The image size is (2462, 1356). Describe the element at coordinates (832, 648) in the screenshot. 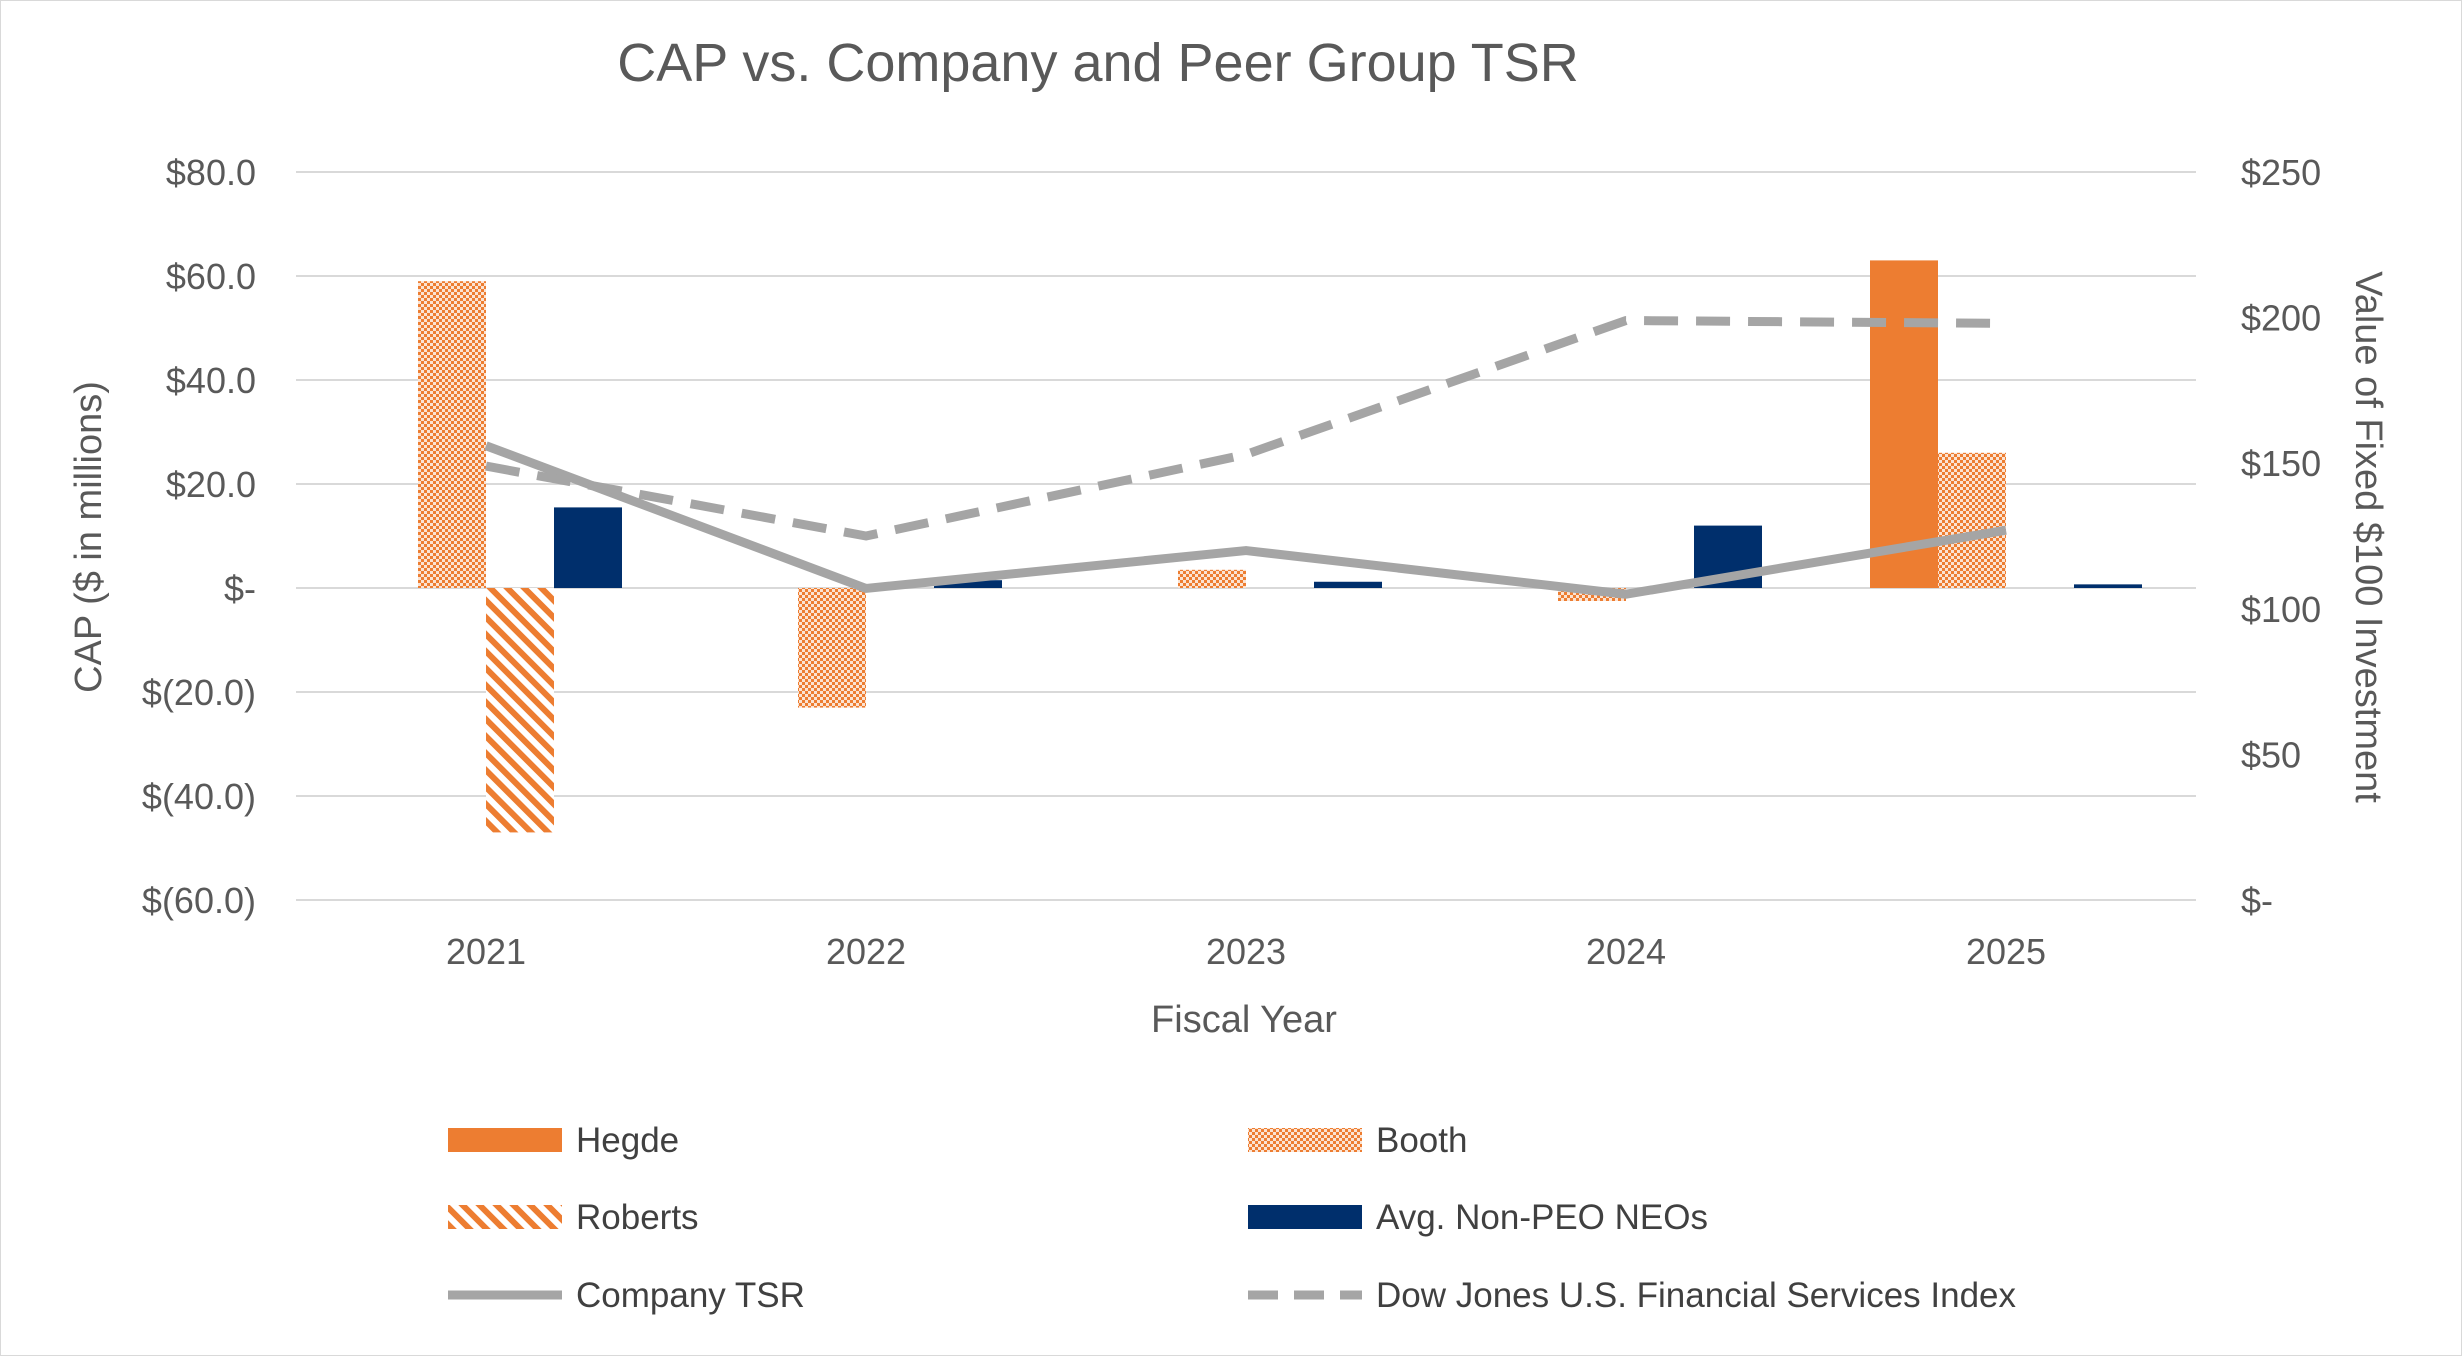

I see `bar-booth-2022` at that location.